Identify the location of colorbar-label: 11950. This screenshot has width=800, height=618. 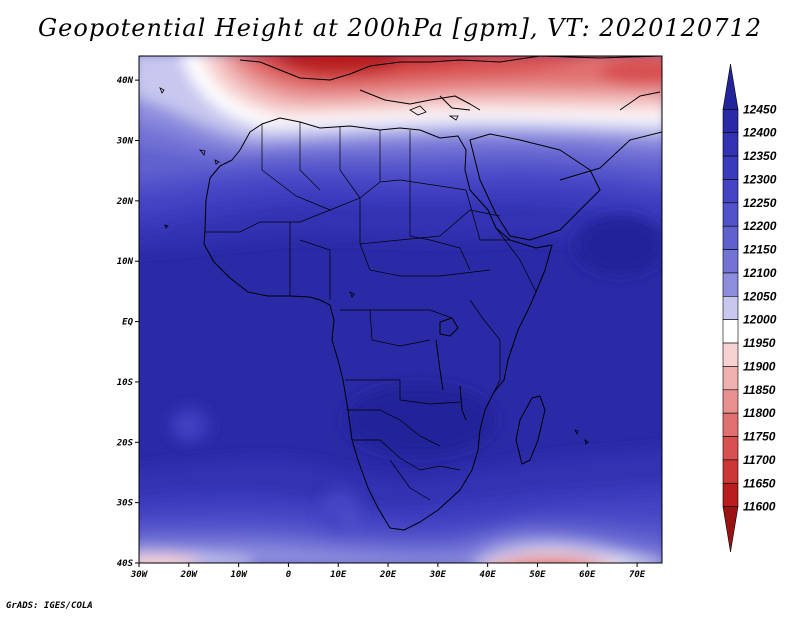
(759, 343).